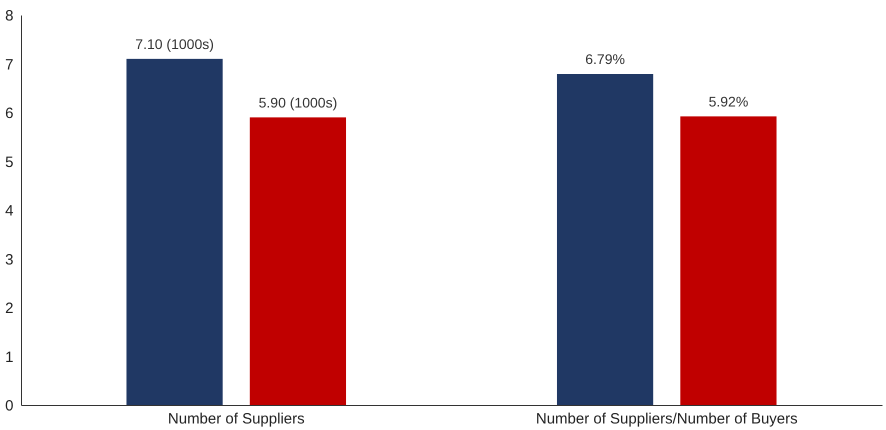 The image size is (886, 430). Describe the element at coordinates (9, 308) in the screenshot. I see `y-tick-label: 2` at that location.